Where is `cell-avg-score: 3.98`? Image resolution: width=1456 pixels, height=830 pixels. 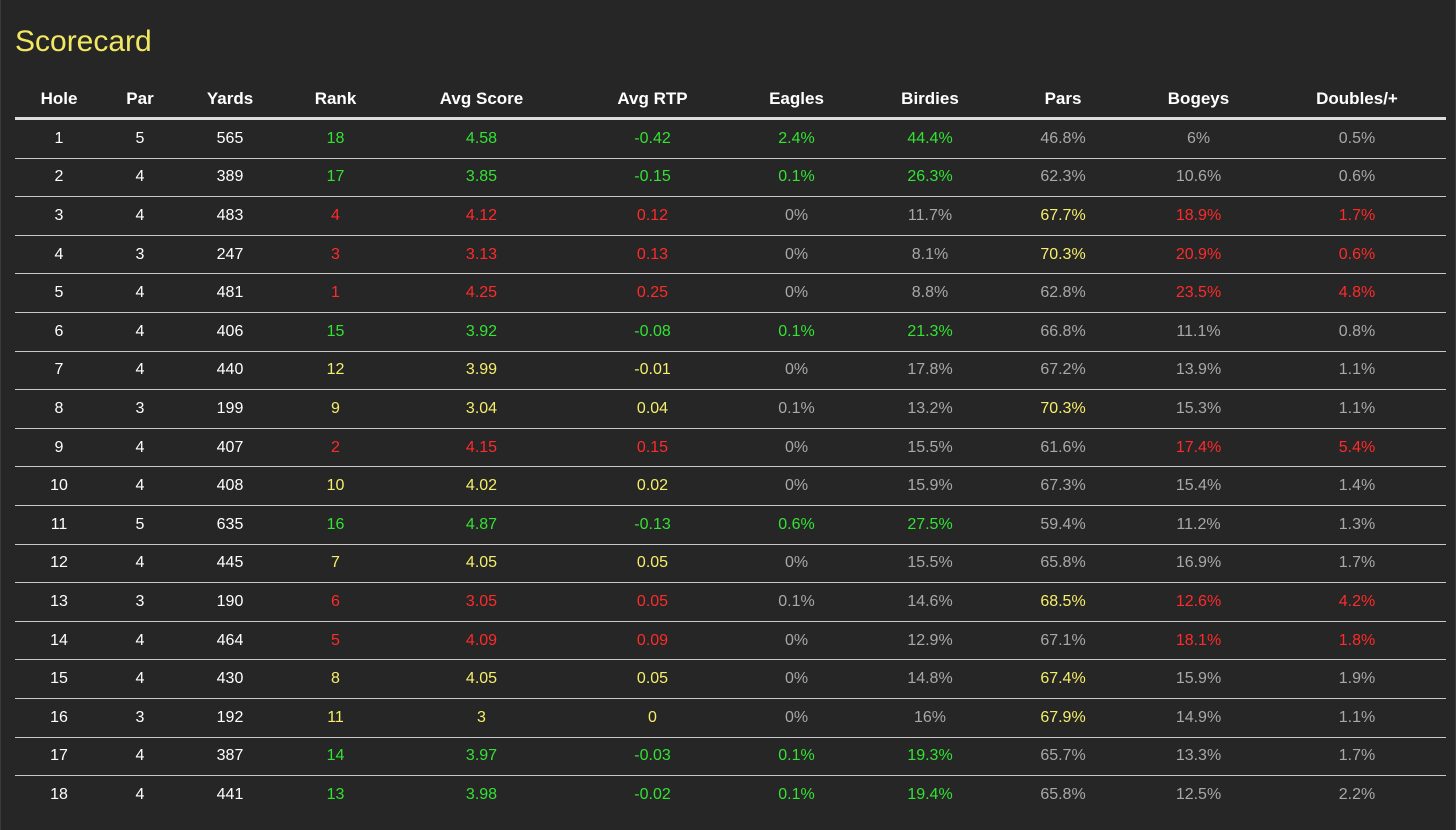
cell-avg-score: 3.98 is located at coordinates (481, 794).